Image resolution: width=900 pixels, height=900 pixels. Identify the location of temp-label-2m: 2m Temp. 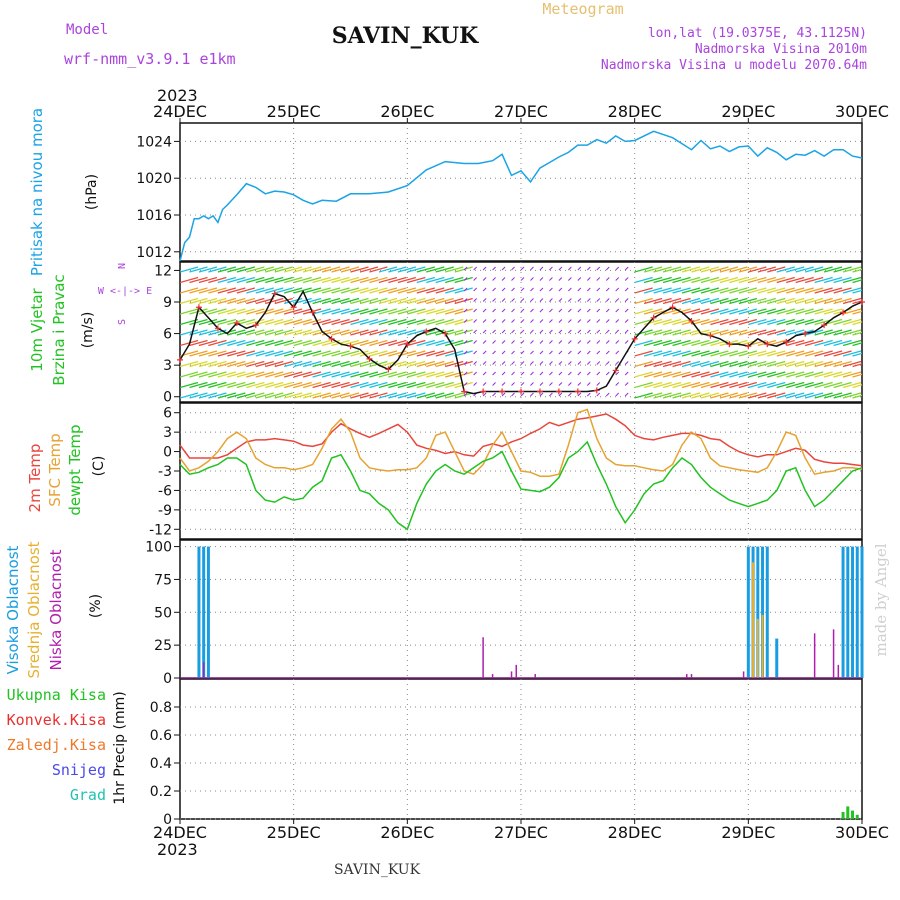
(35, 478).